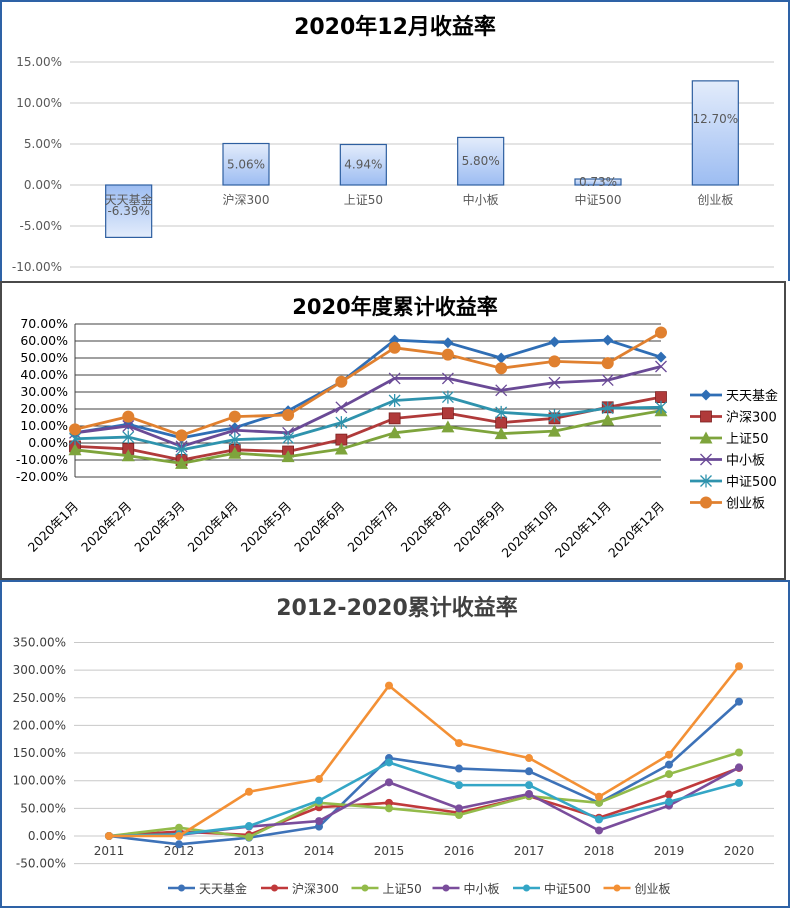 The height and width of the screenshot is (910, 790). I want to click on x-tick-label: 2020年4月, so click(213, 527).